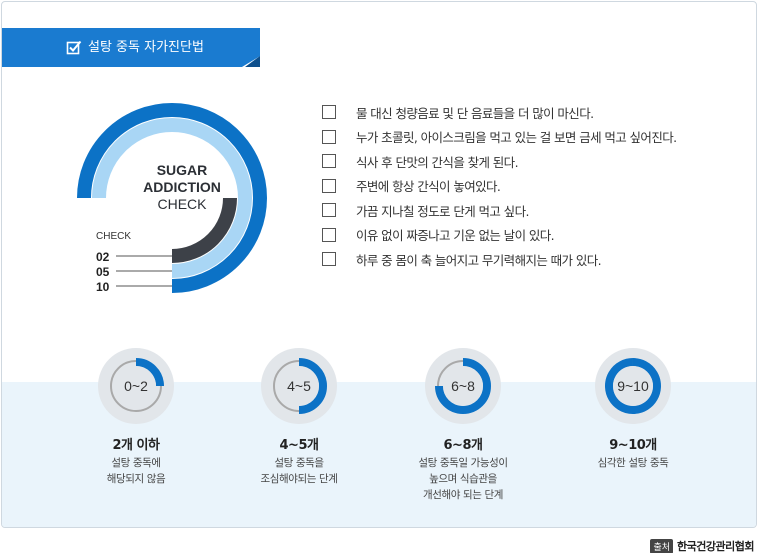 The height and width of the screenshot is (553, 760). Describe the element at coordinates (475, 113) in the screenshot. I see `checklist-item-label: 물 대신 청량음료 및 단 음료들을 더 많이 마신다.` at that location.